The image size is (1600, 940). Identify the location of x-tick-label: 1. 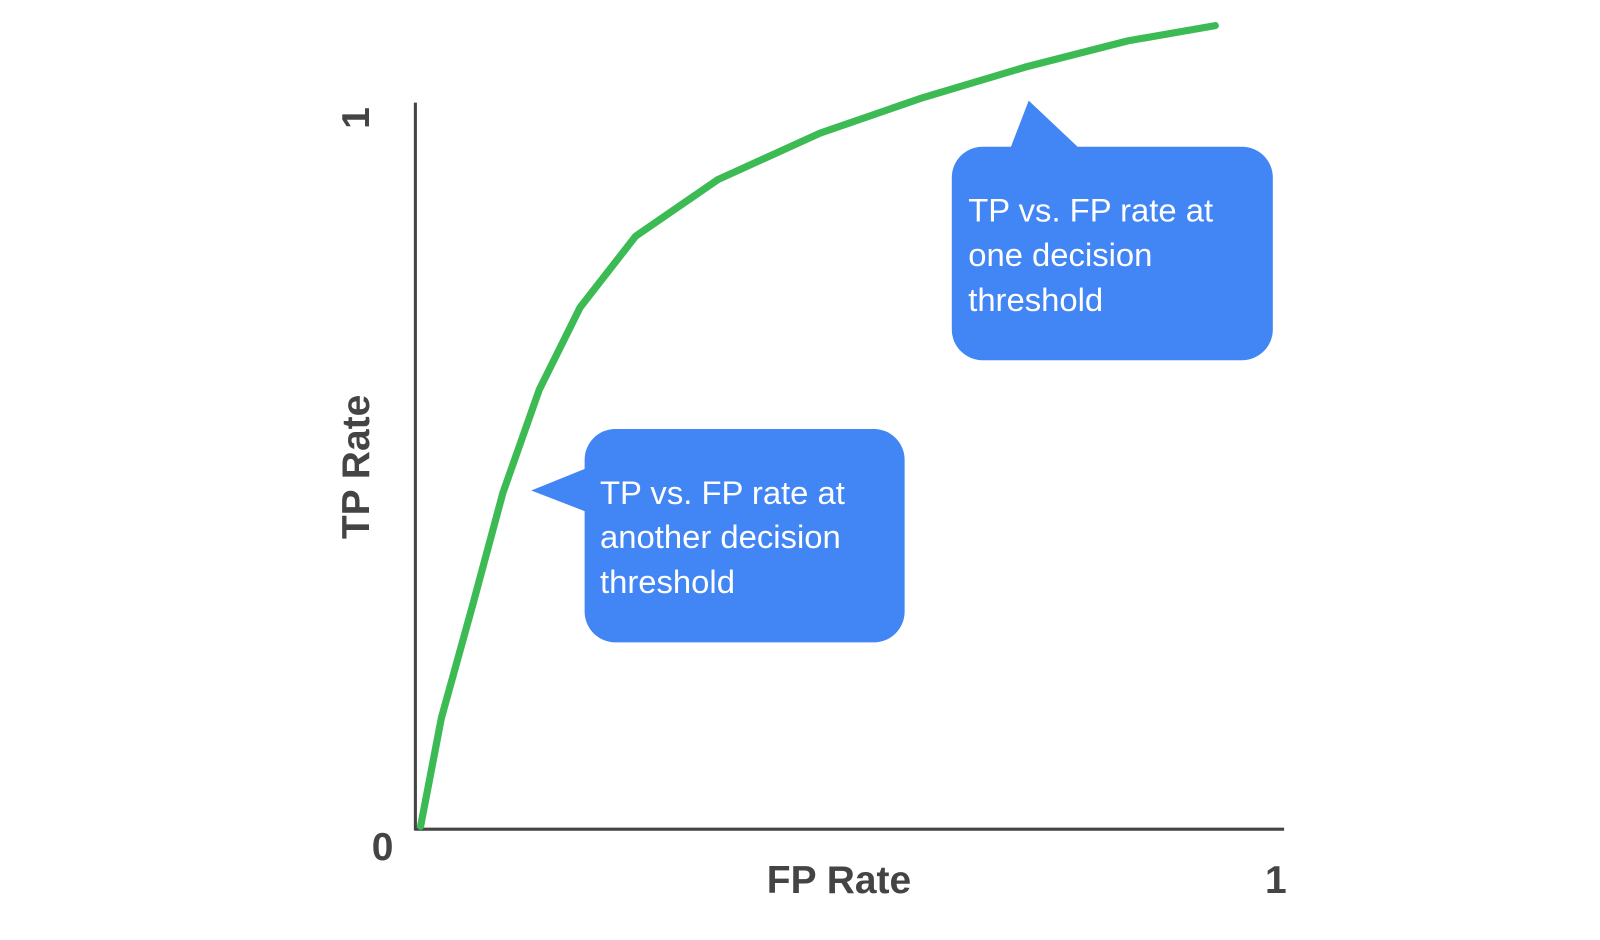
(1276, 880).